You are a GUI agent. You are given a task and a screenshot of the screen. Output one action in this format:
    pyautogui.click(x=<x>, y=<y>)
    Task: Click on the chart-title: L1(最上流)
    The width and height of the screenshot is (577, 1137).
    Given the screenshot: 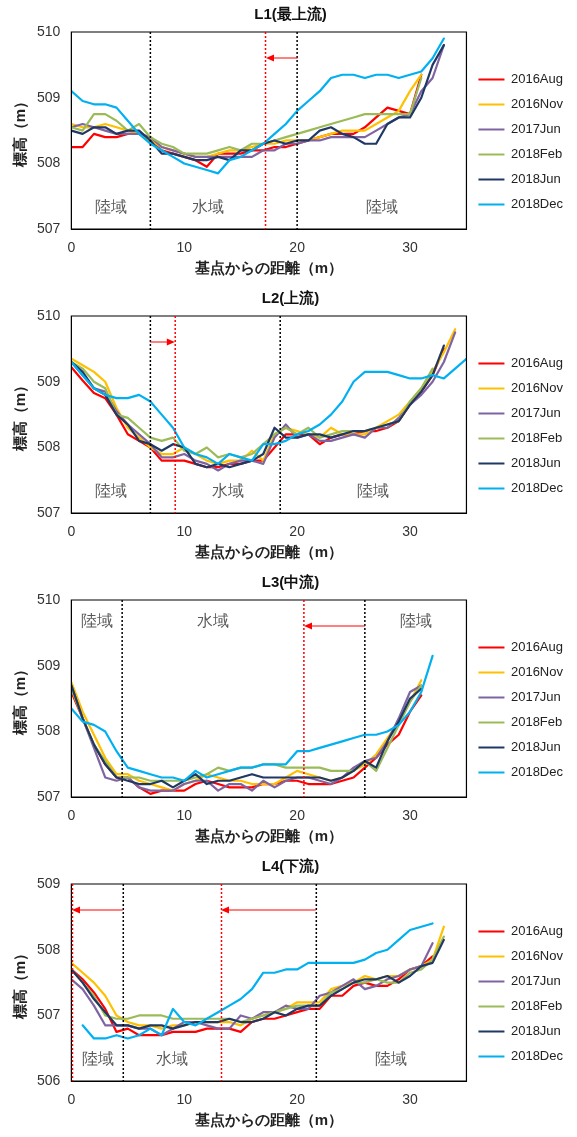 What is the action you would take?
    pyautogui.click(x=290, y=14)
    